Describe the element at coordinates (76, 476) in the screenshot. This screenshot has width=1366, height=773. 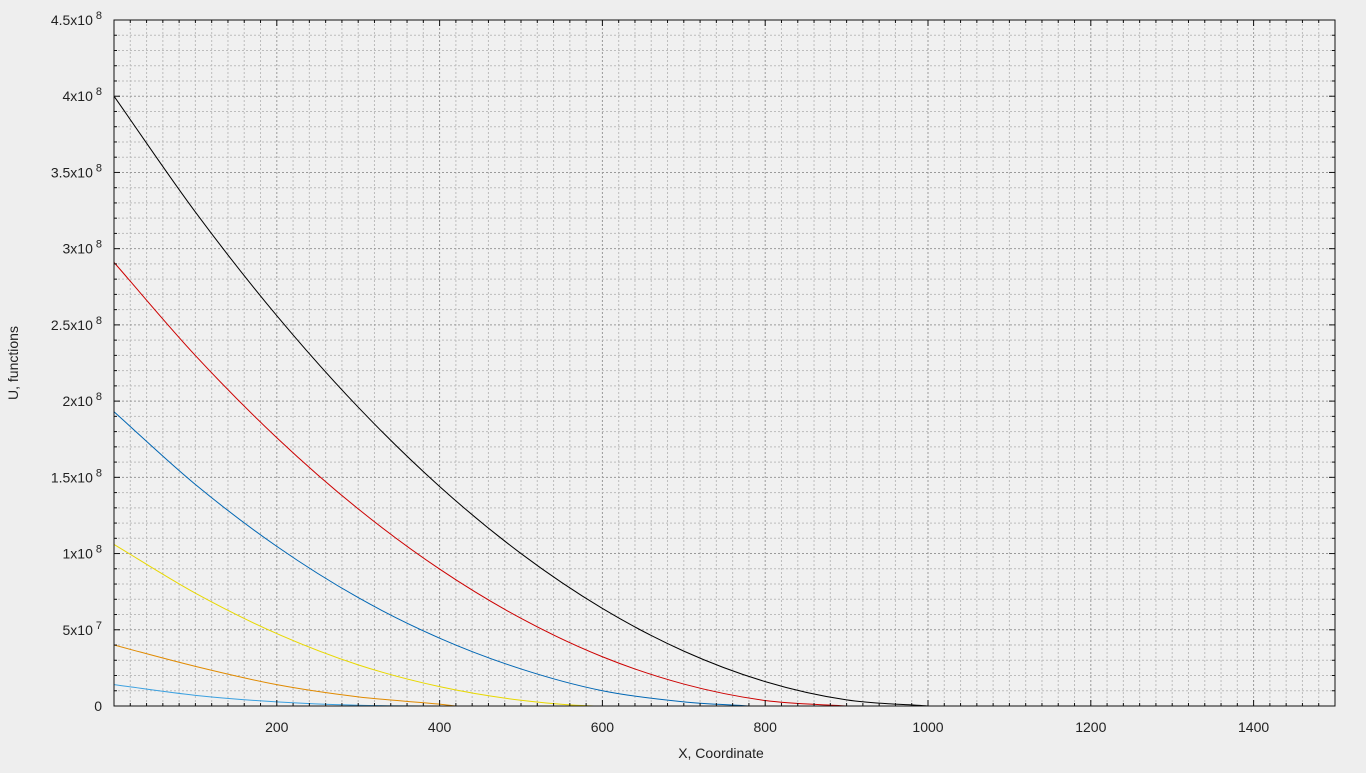
I see `y-tick-label: 1.5x10 8` at that location.